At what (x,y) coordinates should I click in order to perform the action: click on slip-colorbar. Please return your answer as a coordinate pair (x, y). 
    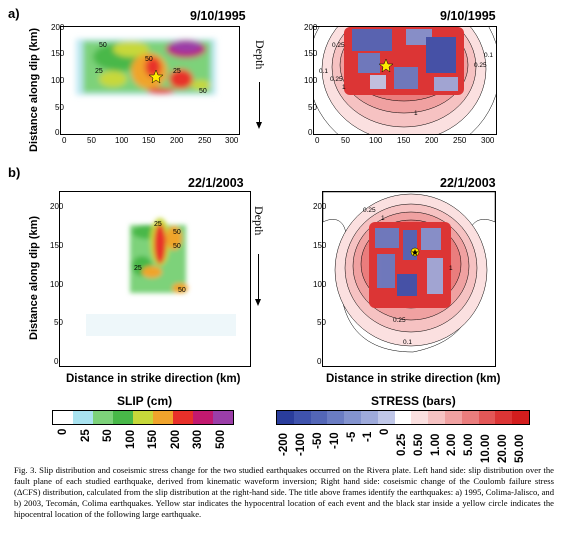
    Looking at the image, I should click on (143, 417).